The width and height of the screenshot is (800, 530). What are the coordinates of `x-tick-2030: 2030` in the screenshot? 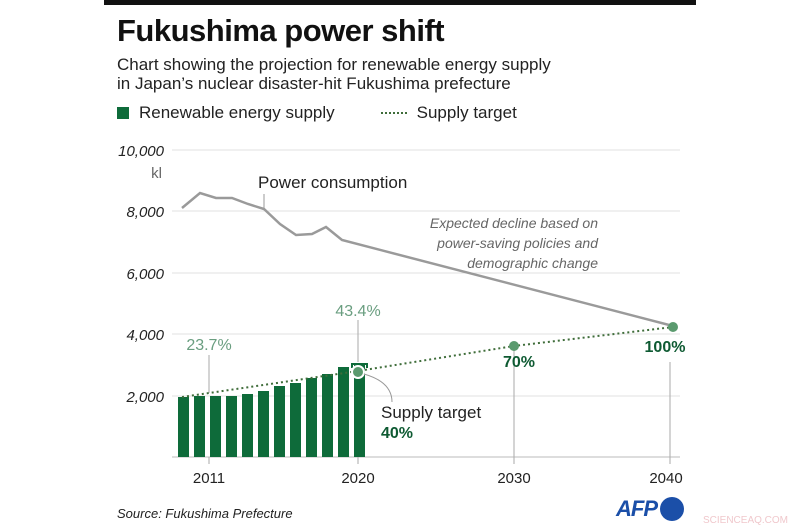 It's located at (513, 478).